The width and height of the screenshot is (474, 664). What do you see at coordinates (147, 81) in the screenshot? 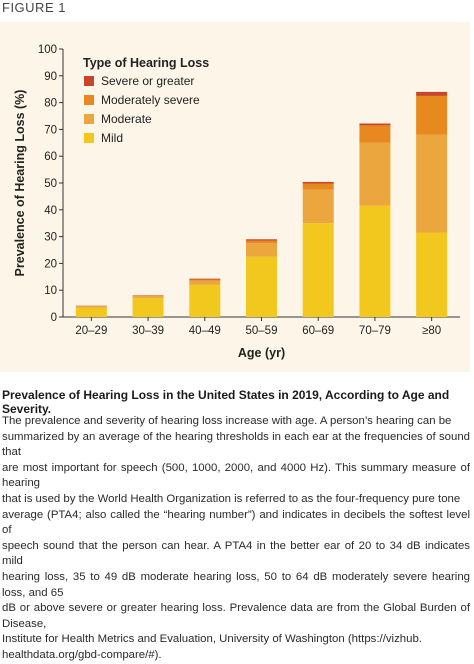
I see `legend-label: Severe or greater` at bounding box center [147, 81].